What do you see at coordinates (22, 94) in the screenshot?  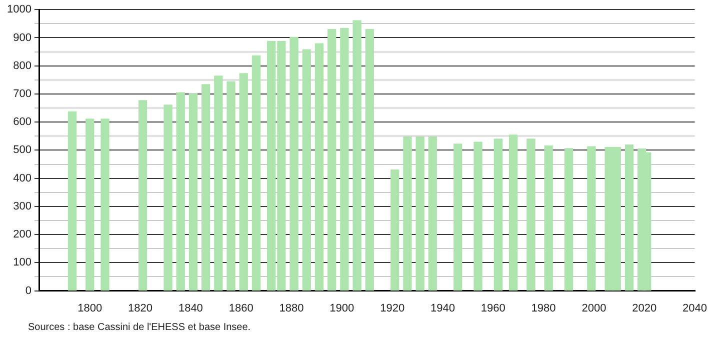 I see `y-tick-label: 700` at bounding box center [22, 94].